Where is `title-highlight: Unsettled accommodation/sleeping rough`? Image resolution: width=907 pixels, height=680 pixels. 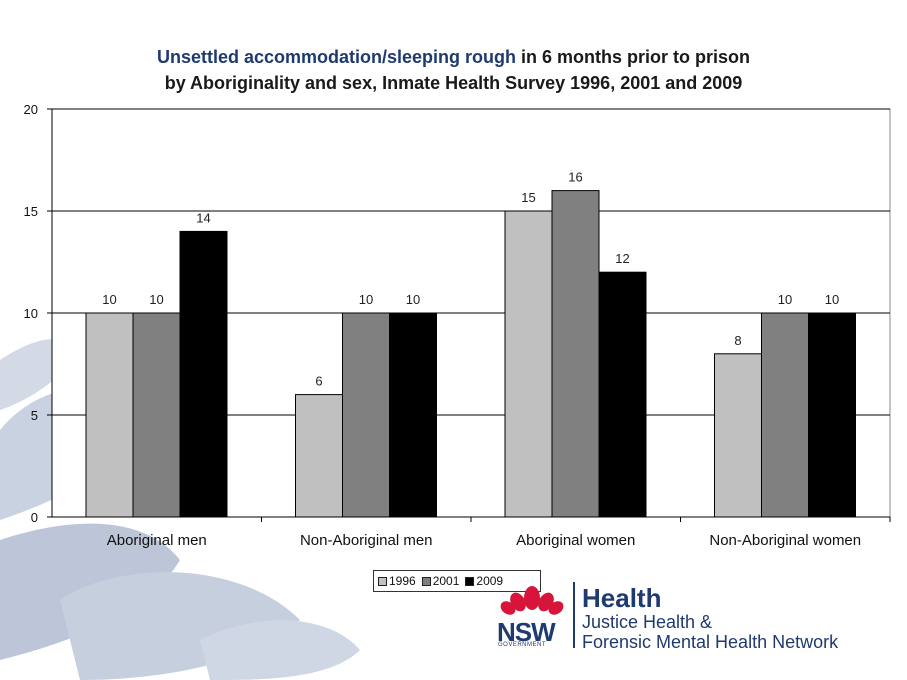 title-highlight: Unsettled accommodation/sleeping rough is located at coordinates (336, 57).